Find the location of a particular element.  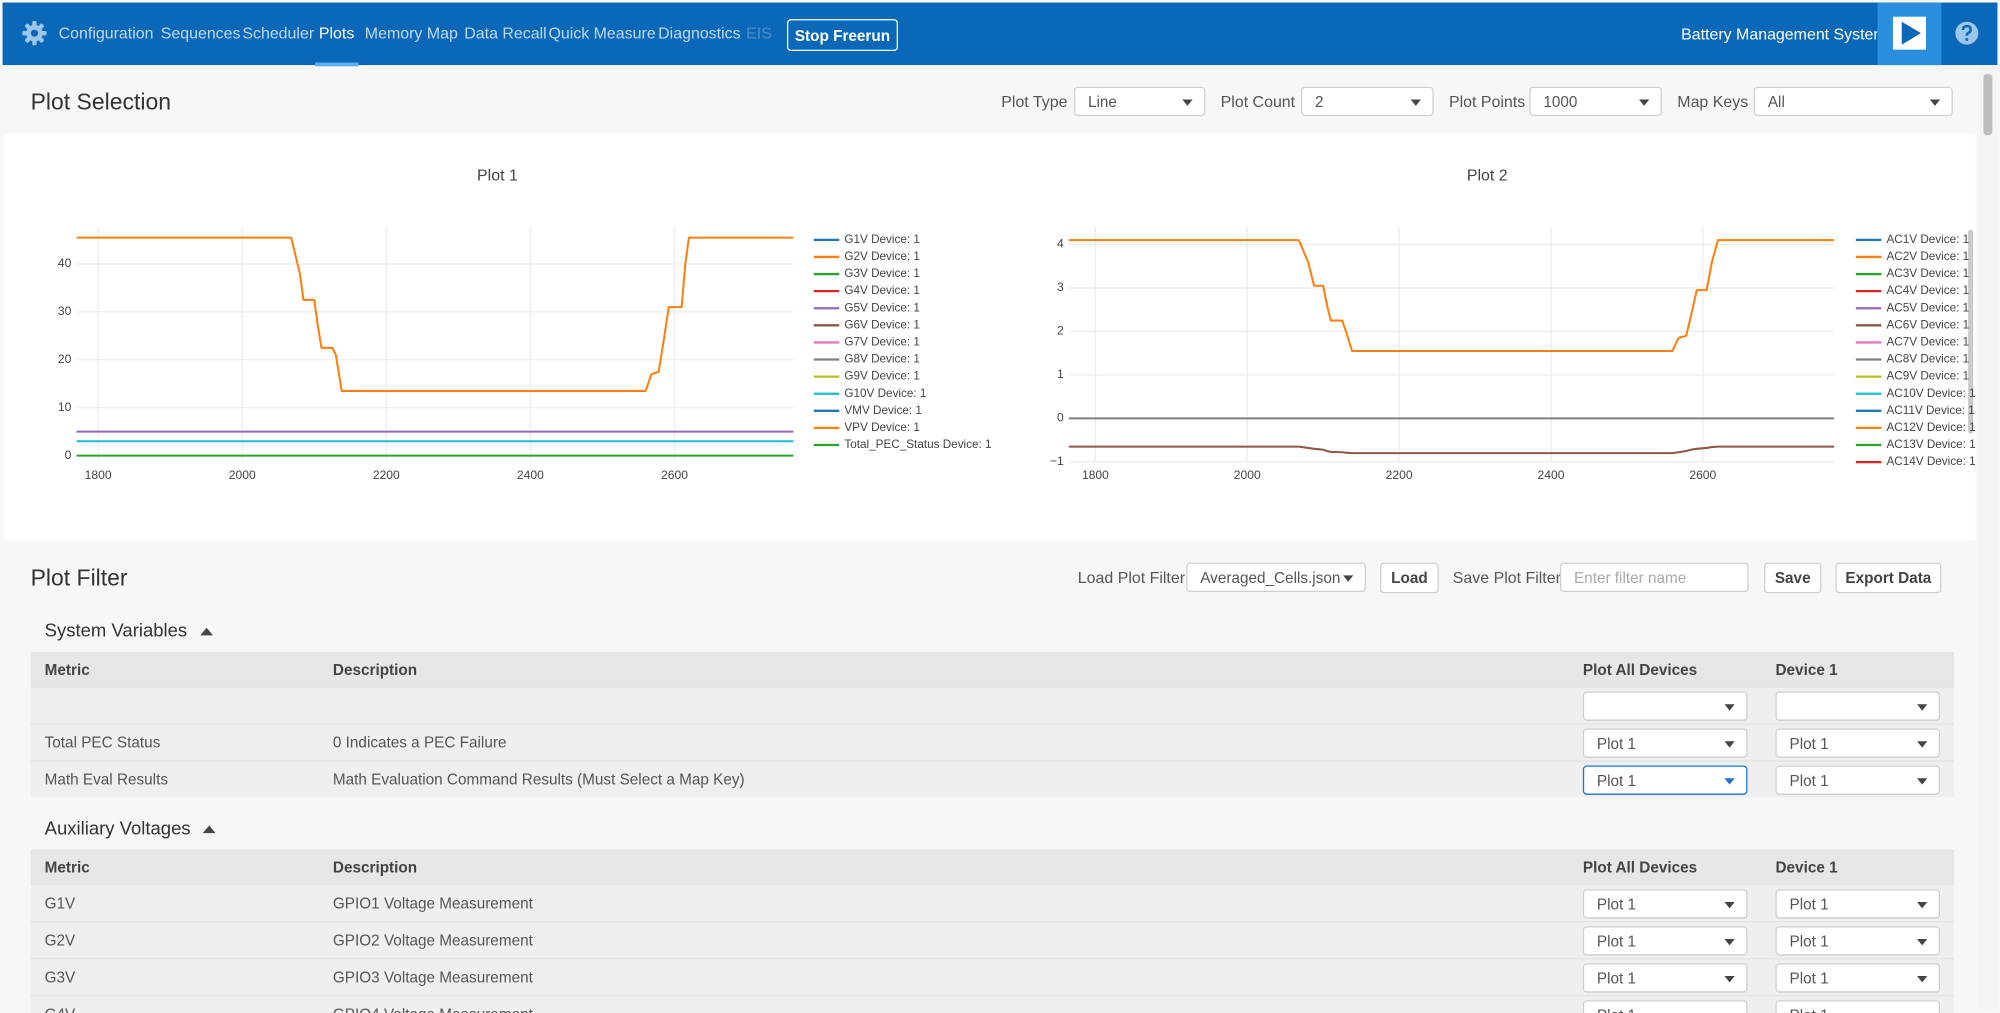

y-tick-label: 1 is located at coordinates (1060, 374).